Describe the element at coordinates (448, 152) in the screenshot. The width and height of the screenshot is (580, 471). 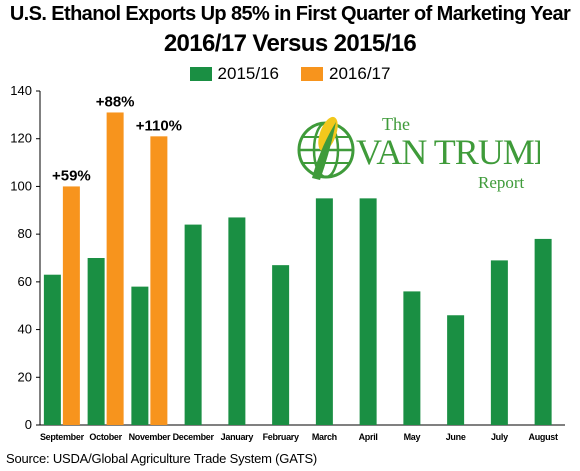
I see `logo-word-van-trump: VAN TRUMP` at that location.